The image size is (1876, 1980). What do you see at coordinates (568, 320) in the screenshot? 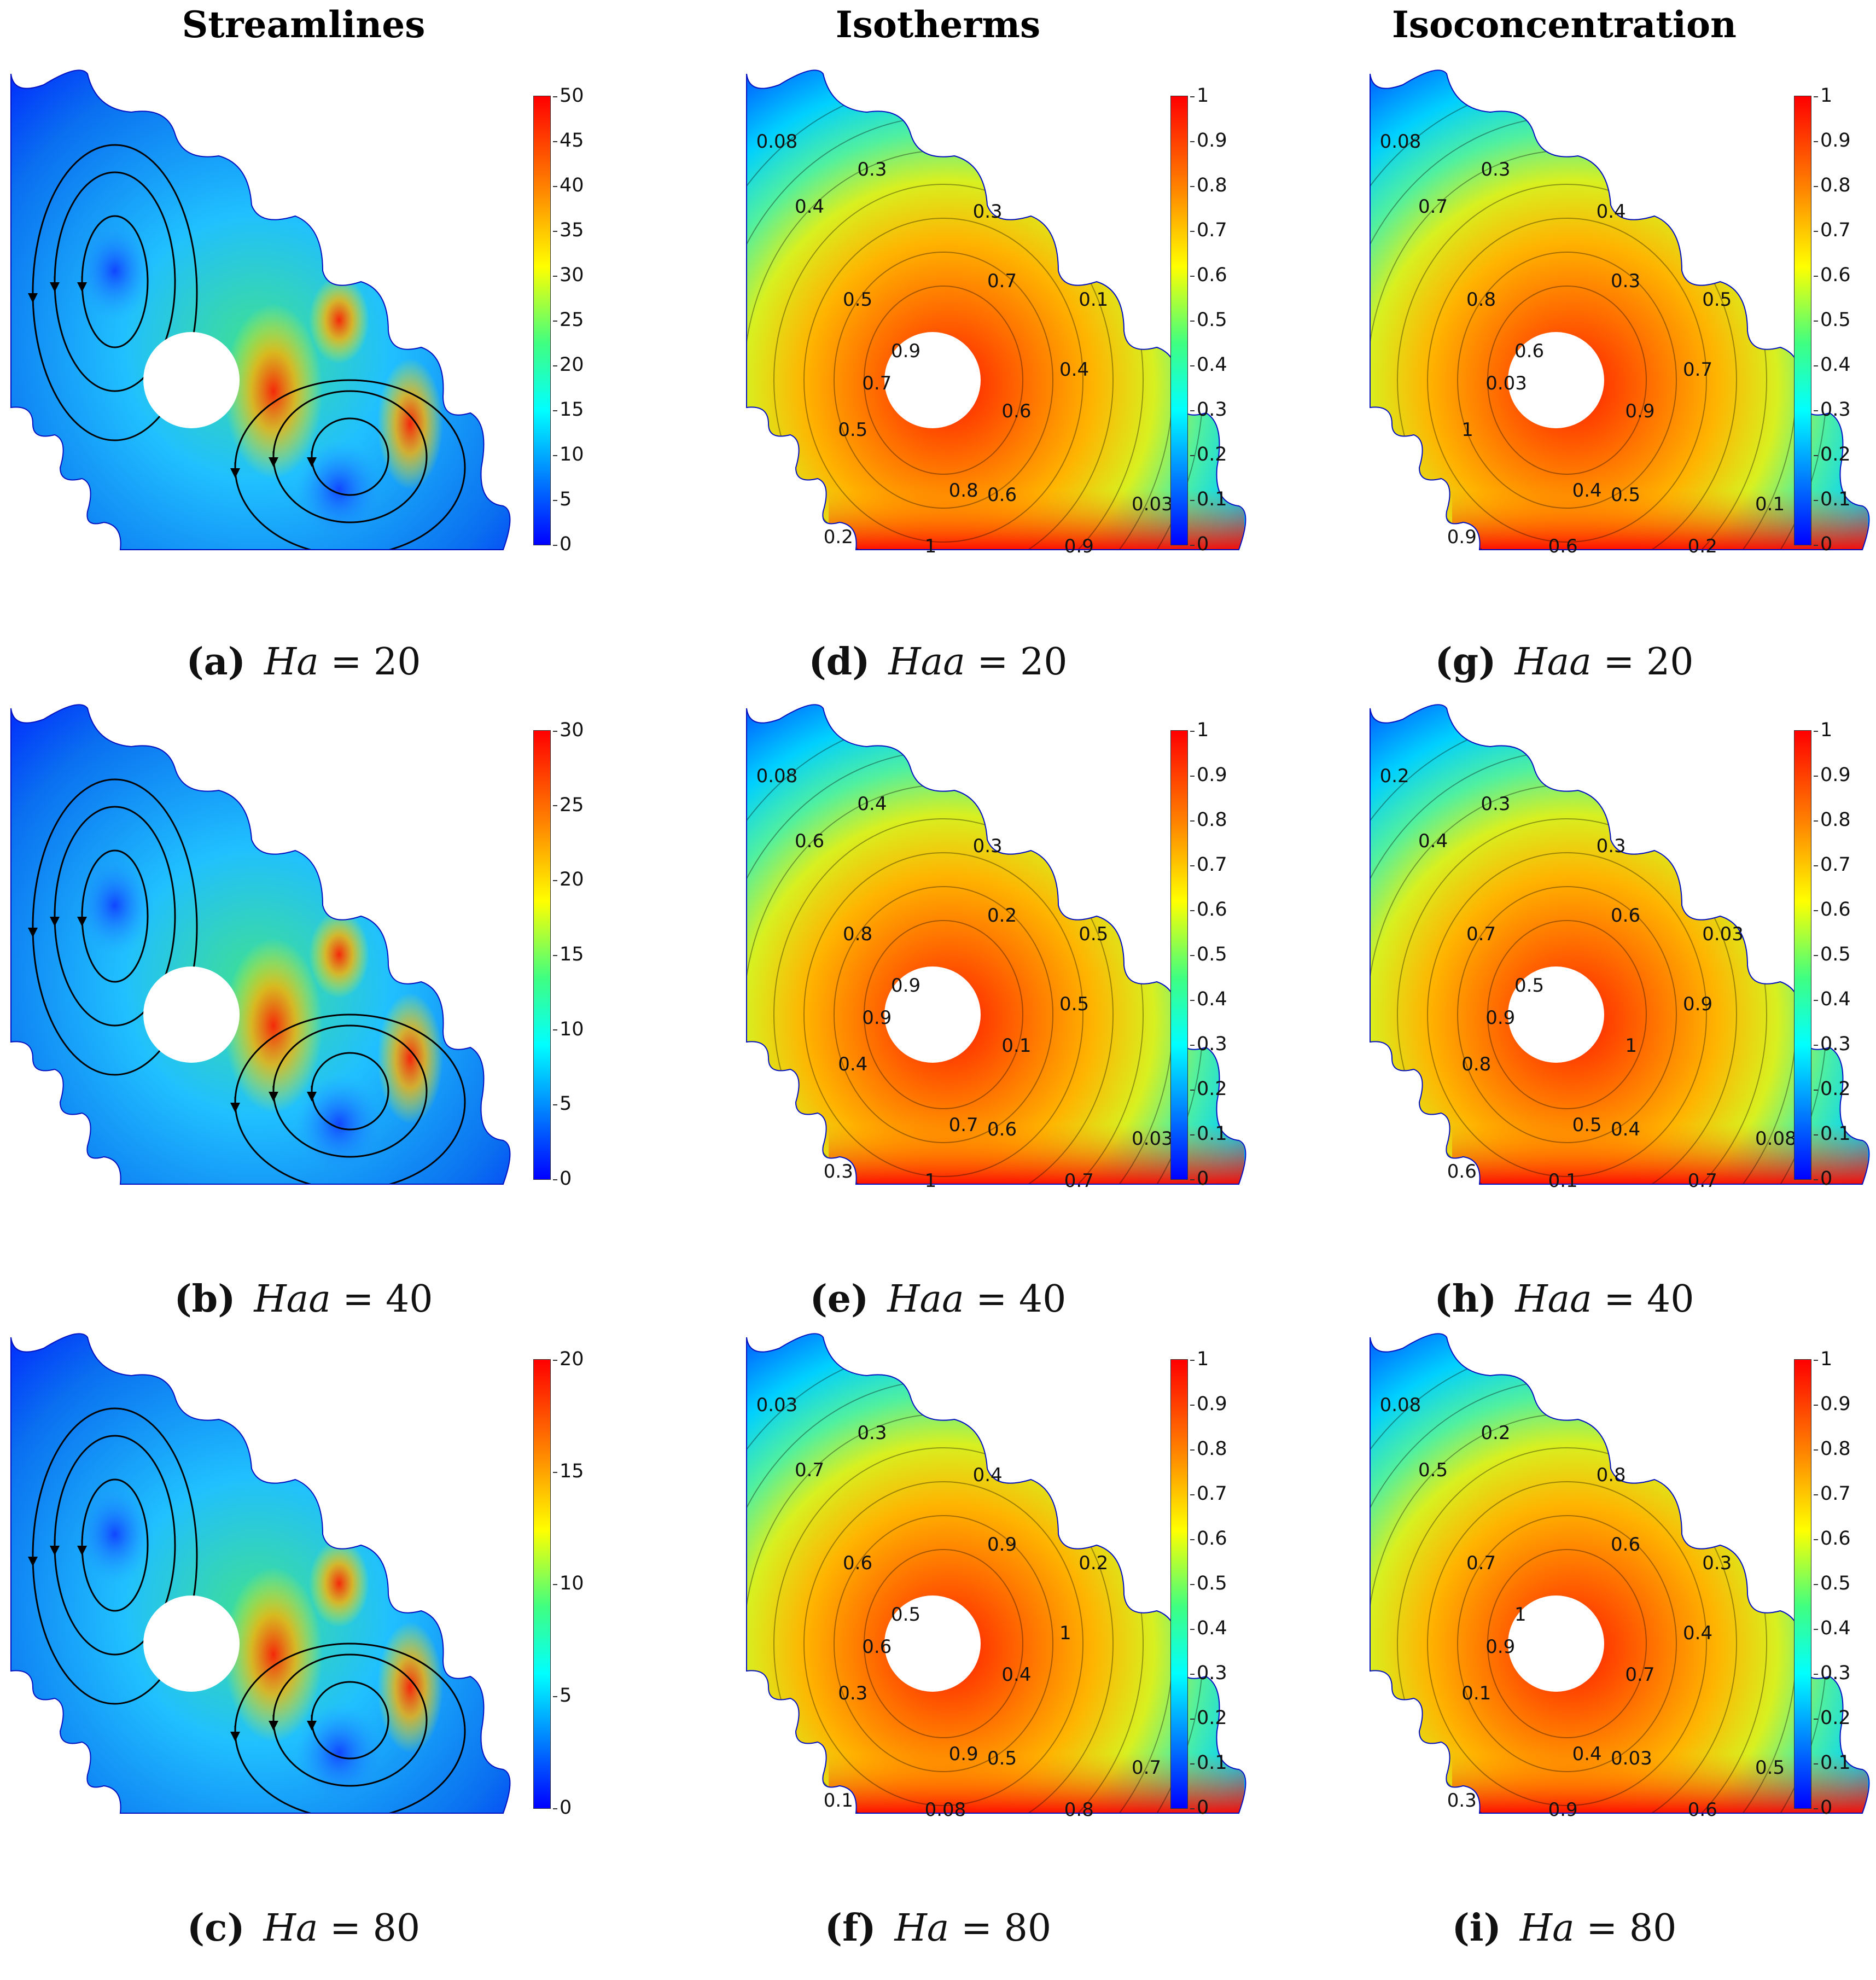
I see `colorbar-tick-label: 25` at bounding box center [568, 320].